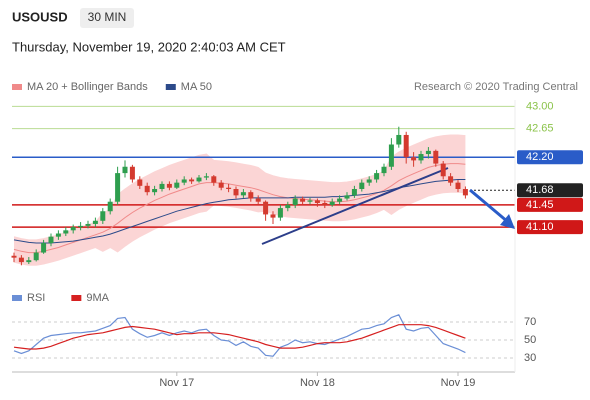  What do you see at coordinates (530, 340) in the screenshot?
I see `rsi-tick-label: 50` at bounding box center [530, 340].